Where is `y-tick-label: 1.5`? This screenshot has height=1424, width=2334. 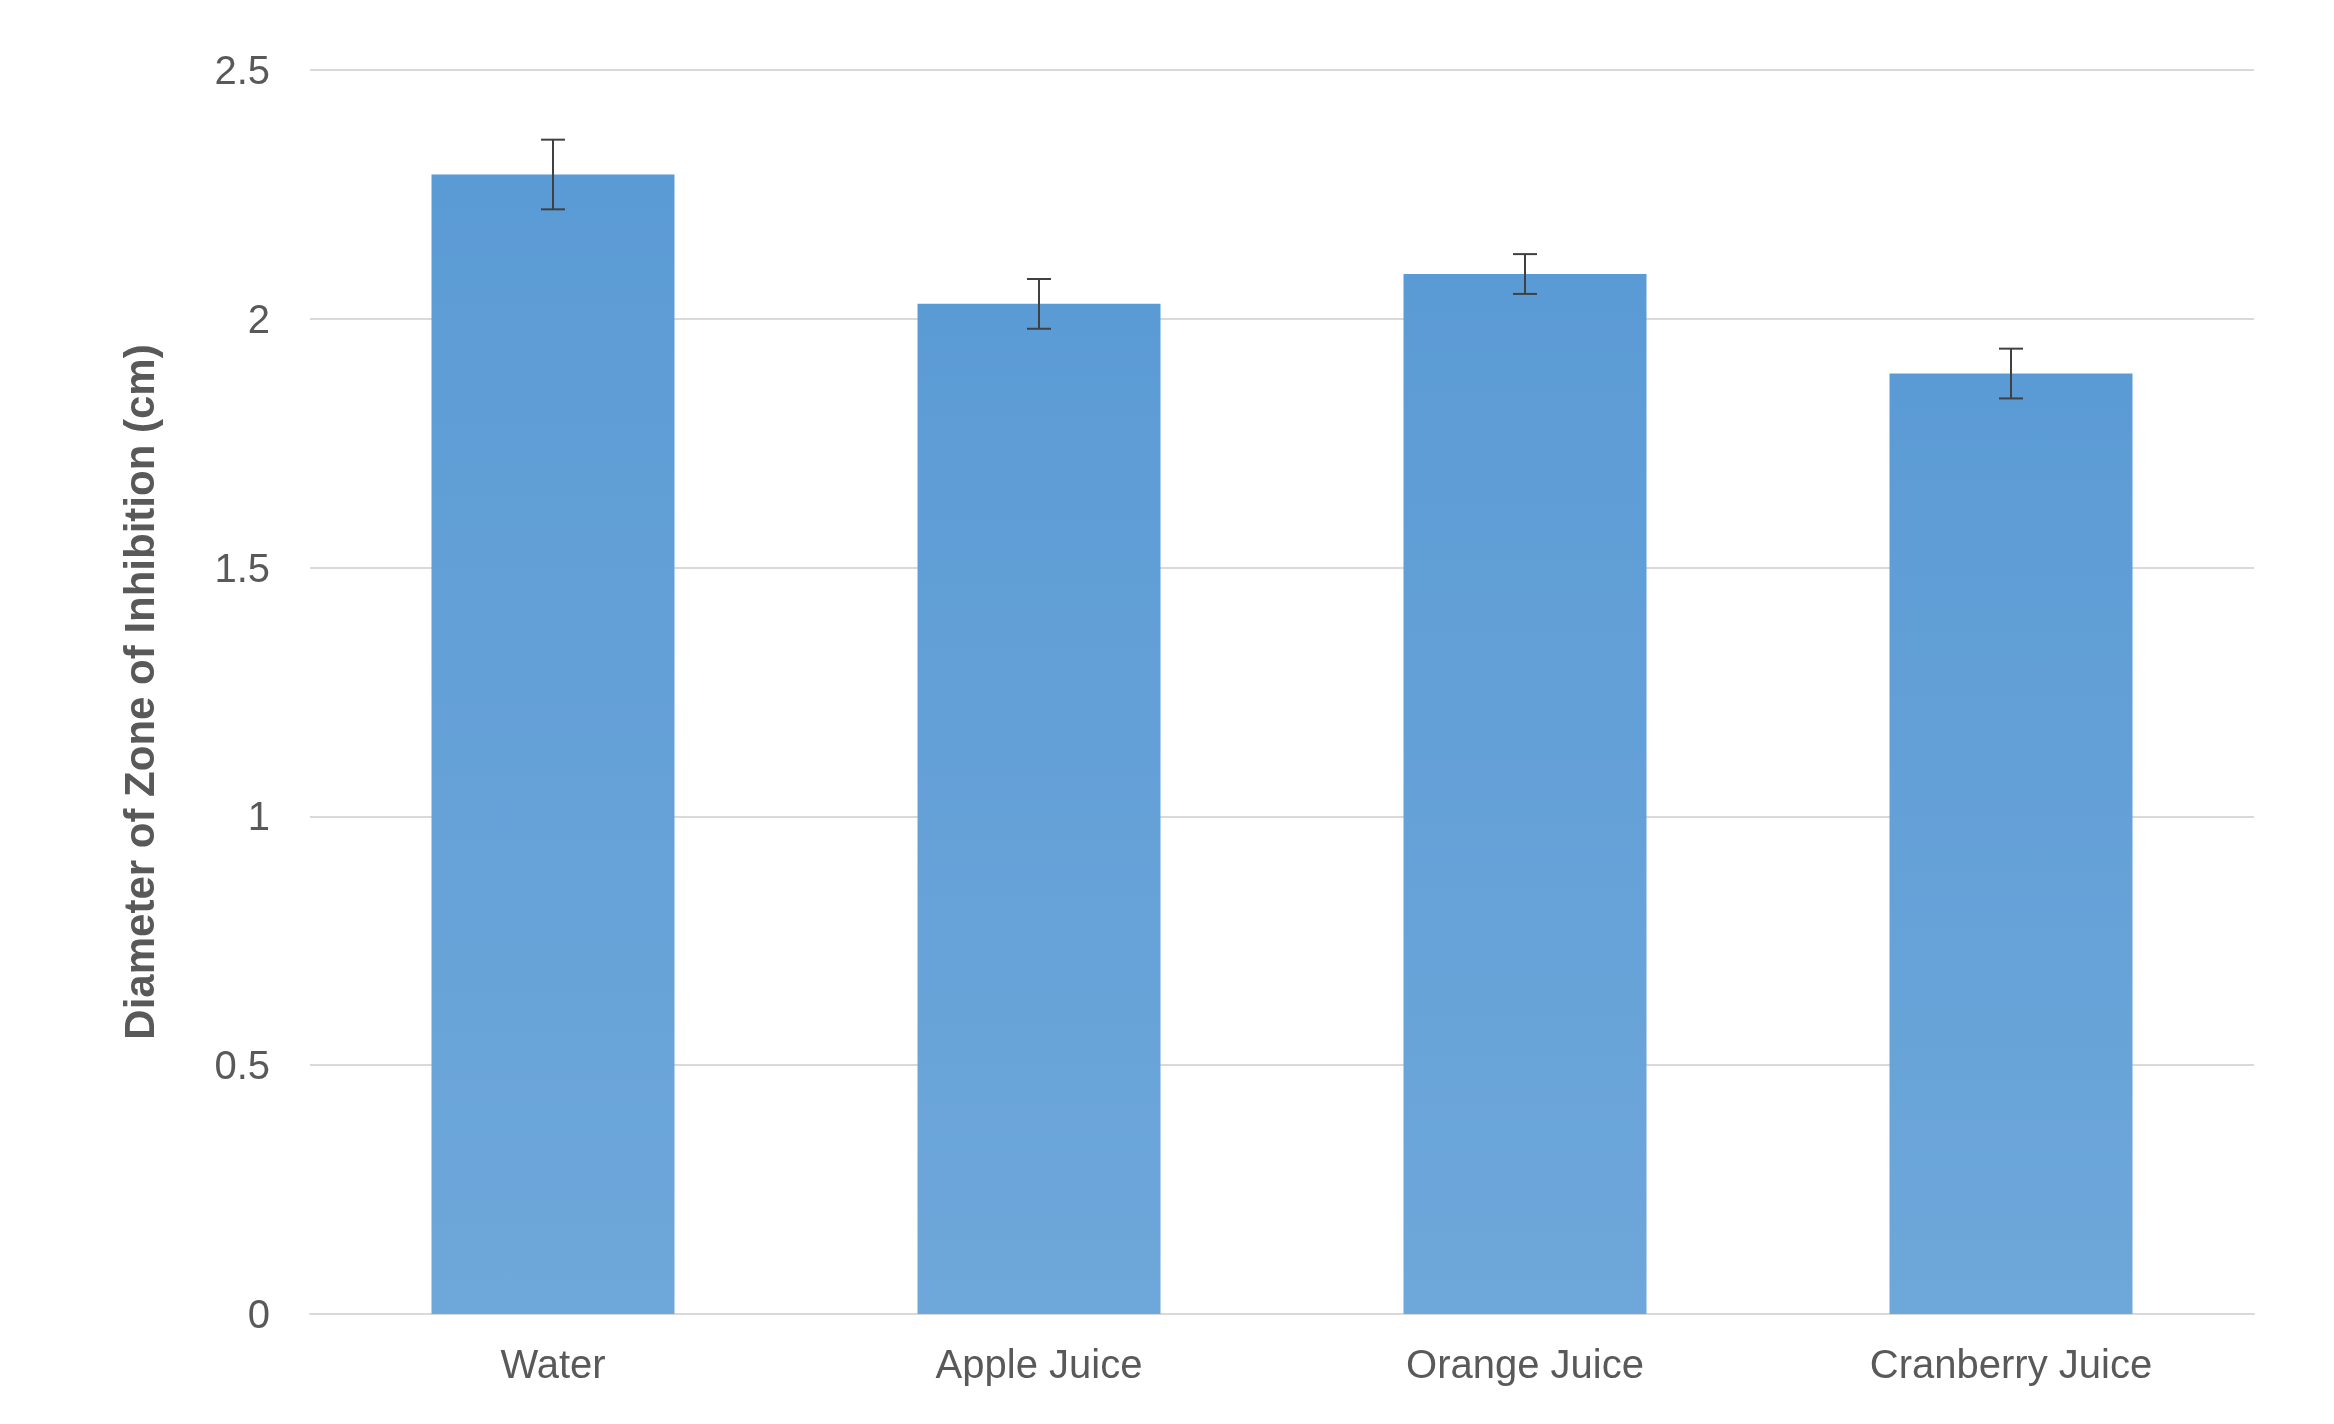
y-tick-label: 1.5 is located at coordinates (242, 567).